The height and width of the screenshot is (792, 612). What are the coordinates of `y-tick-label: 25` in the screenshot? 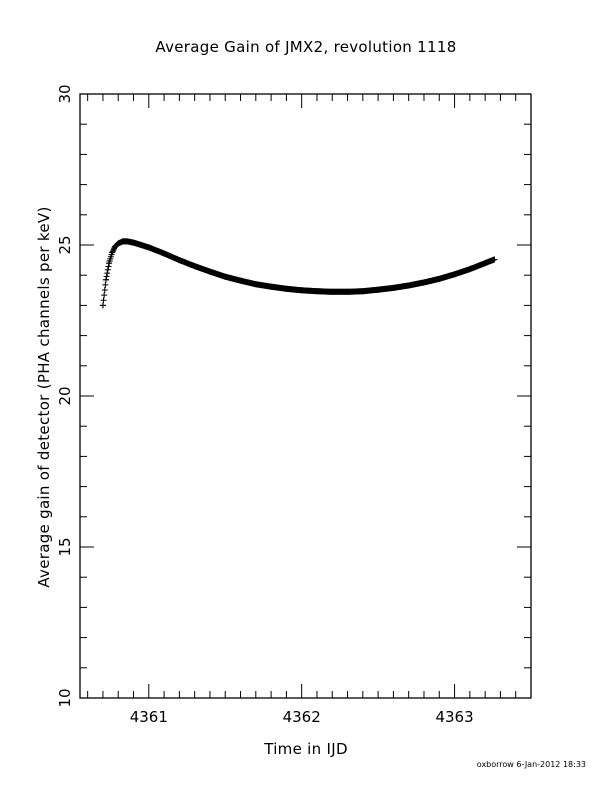 It's located at (65, 244).